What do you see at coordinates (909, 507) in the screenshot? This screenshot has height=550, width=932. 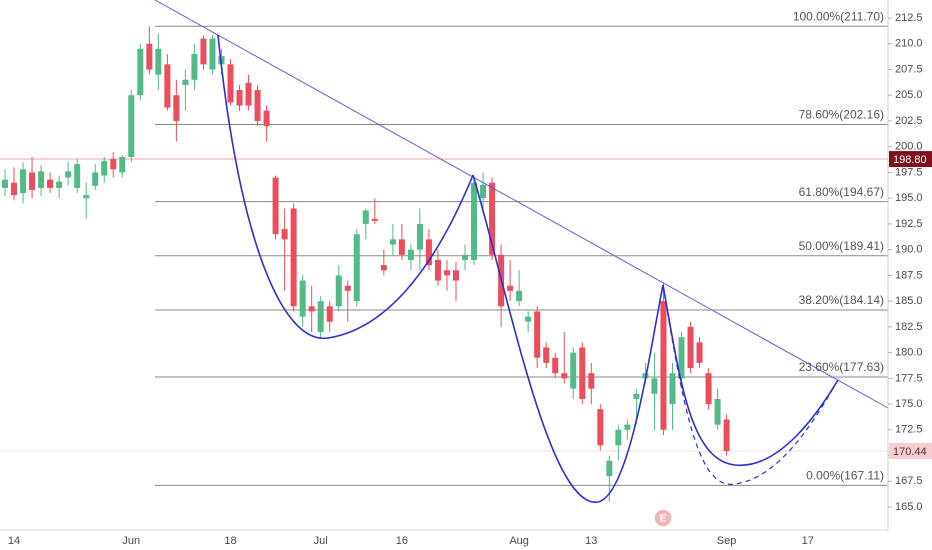 I see `y-tick-label: 165.0` at bounding box center [909, 507].